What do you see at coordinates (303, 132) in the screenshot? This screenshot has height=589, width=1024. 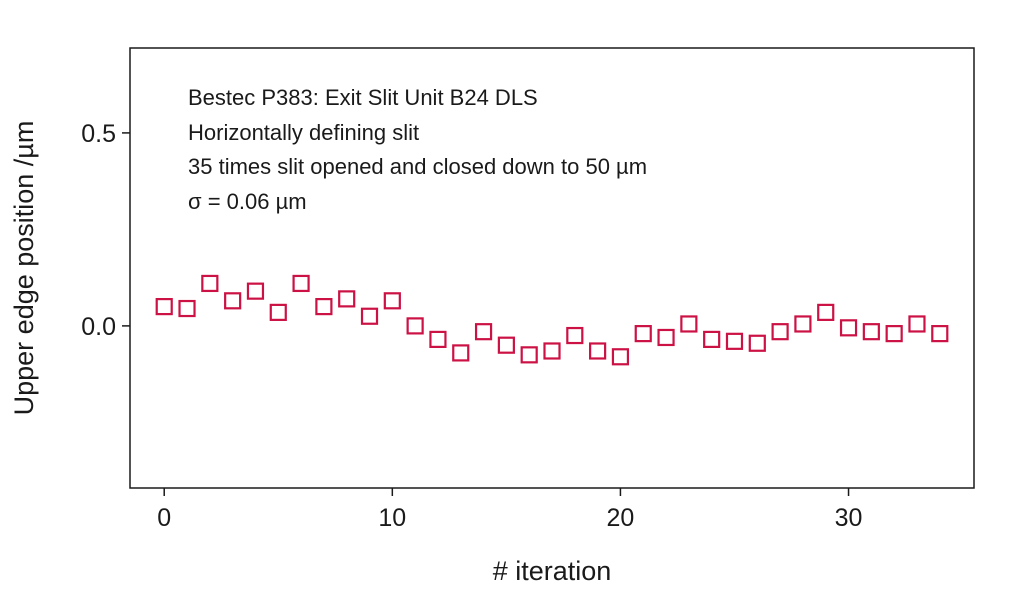 I see `annotation-line-2: Horizontally defining slit` at bounding box center [303, 132].